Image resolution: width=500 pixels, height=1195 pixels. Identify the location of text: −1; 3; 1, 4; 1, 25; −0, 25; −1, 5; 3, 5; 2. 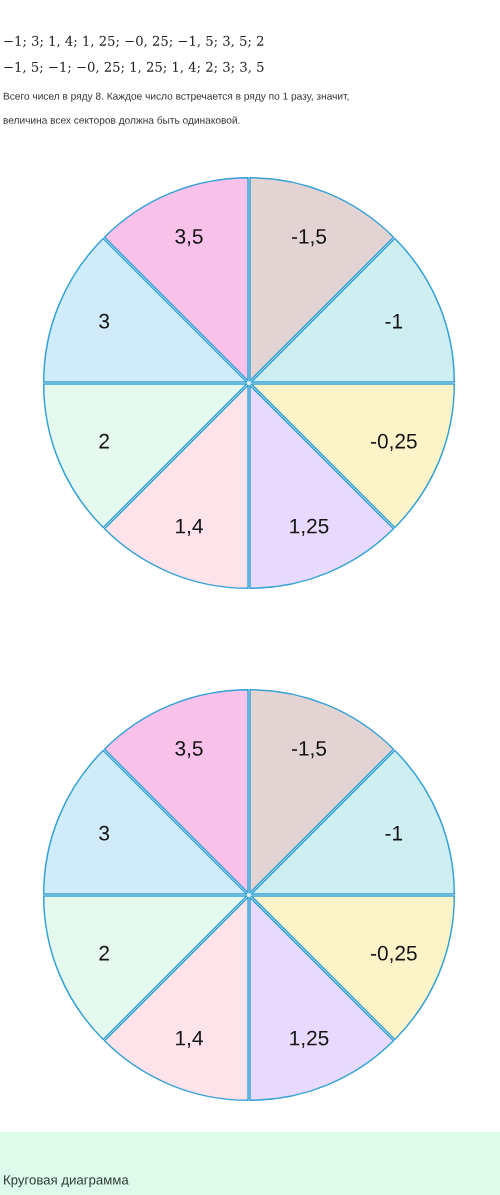
(134, 41).